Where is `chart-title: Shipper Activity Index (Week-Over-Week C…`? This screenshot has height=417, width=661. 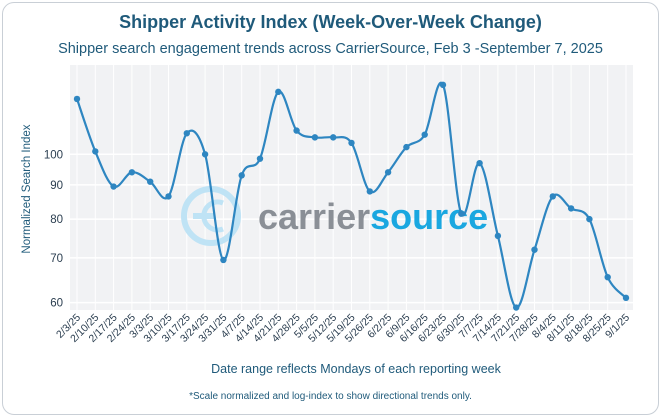 chart-title: Shipper Activity Index (Week-Over-Week C… is located at coordinates (330, 22).